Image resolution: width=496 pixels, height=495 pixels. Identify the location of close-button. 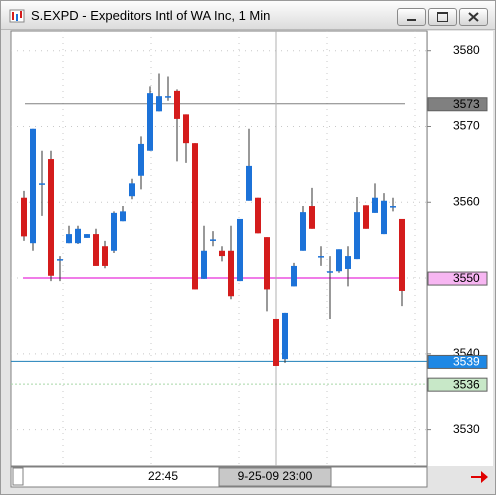
(473, 17).